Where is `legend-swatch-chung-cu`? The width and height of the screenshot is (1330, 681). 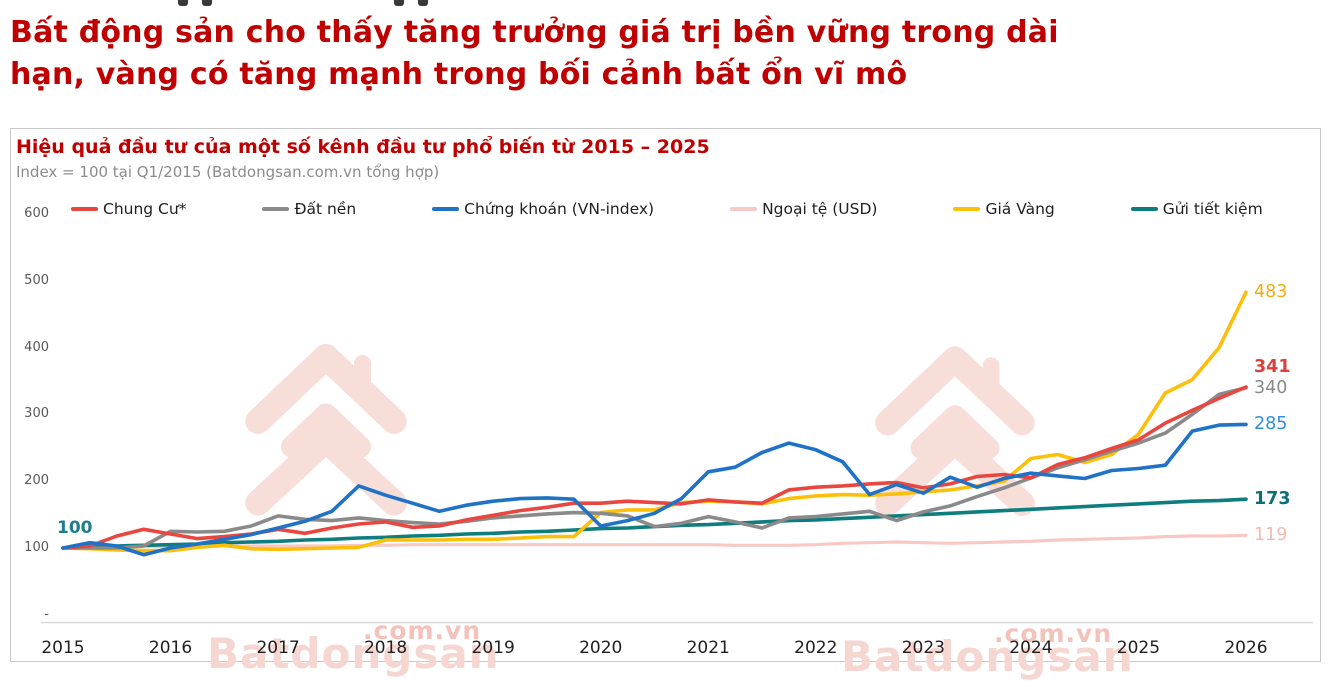 legend-swatch-chung-cu is located at coordinates (84, 209).